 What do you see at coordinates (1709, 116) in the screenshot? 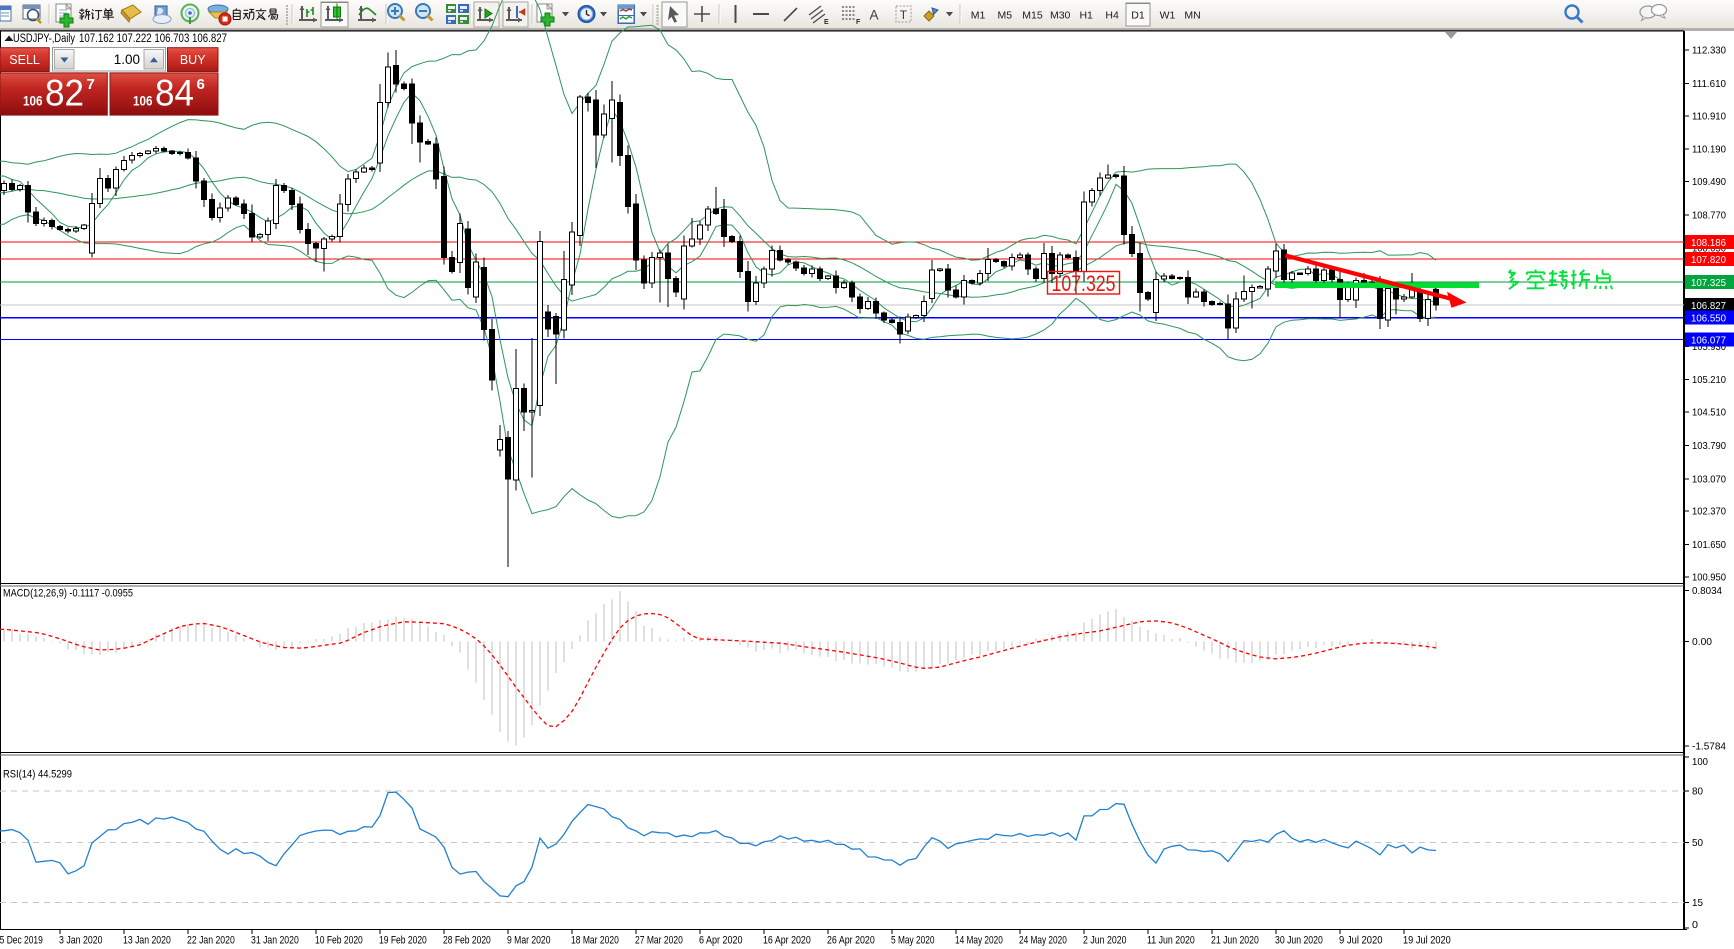
I see `svg-text: 110.910` at bounding box center [1709, 116].